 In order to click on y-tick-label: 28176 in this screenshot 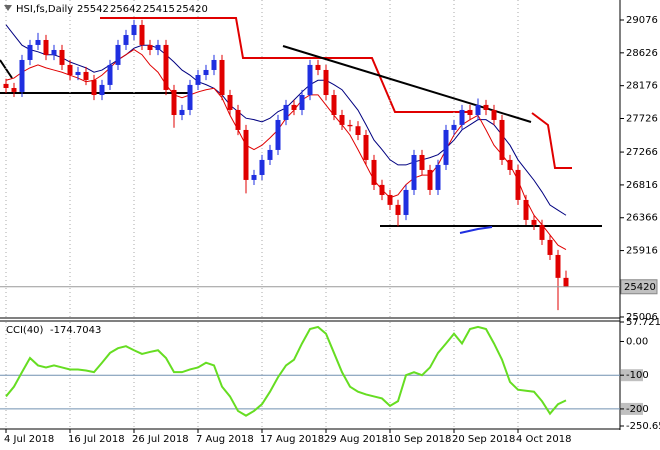, I will do `click(642, 86)`.